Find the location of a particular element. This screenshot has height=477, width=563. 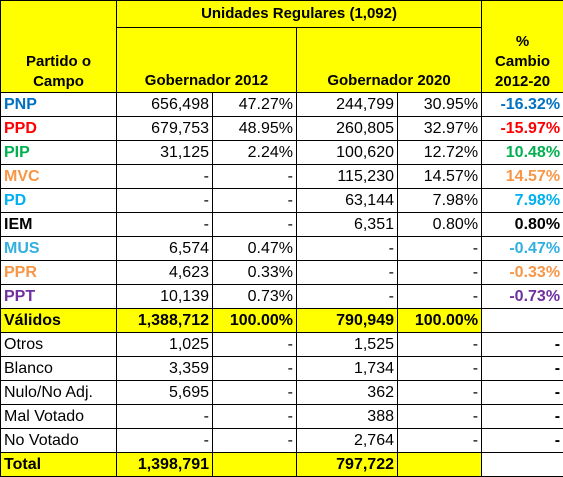

value-cell: 797,722 is located at coordinates (347, 464).